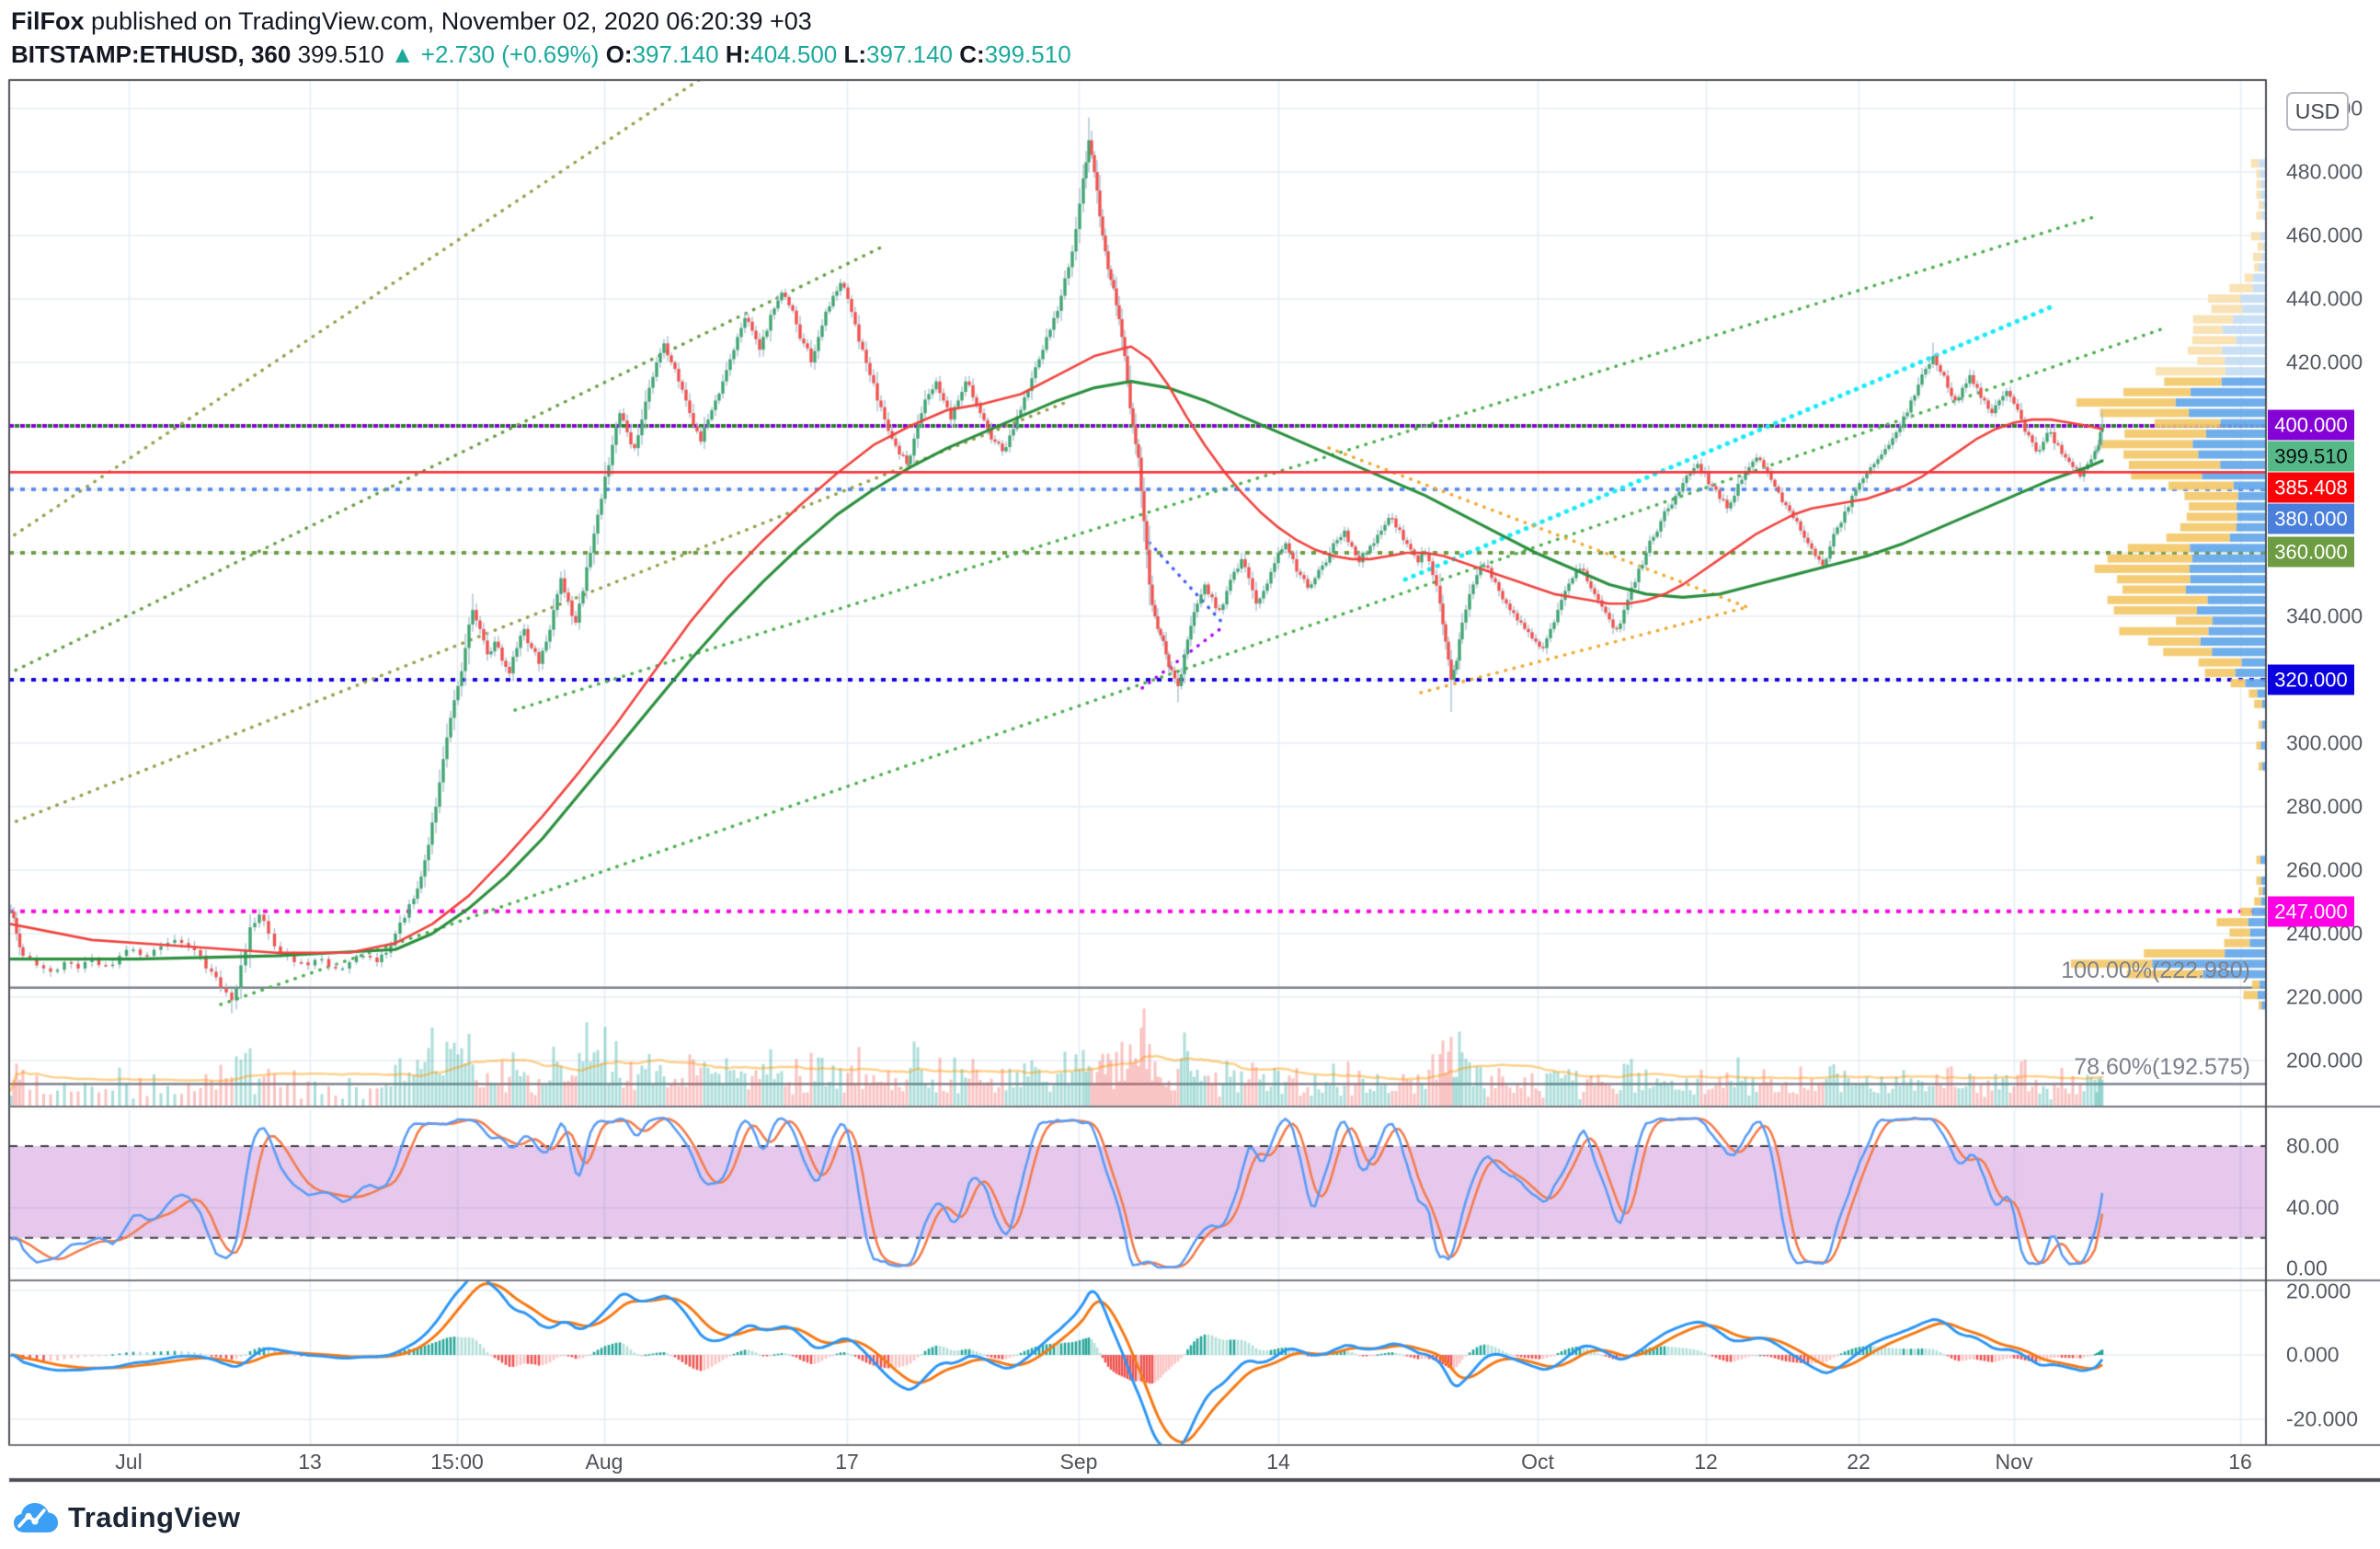  What do you see at coordinates (1537, 1462) in the screenshot?
I see `time-axis-label: Oct` at bounding box center [1537, 1462].